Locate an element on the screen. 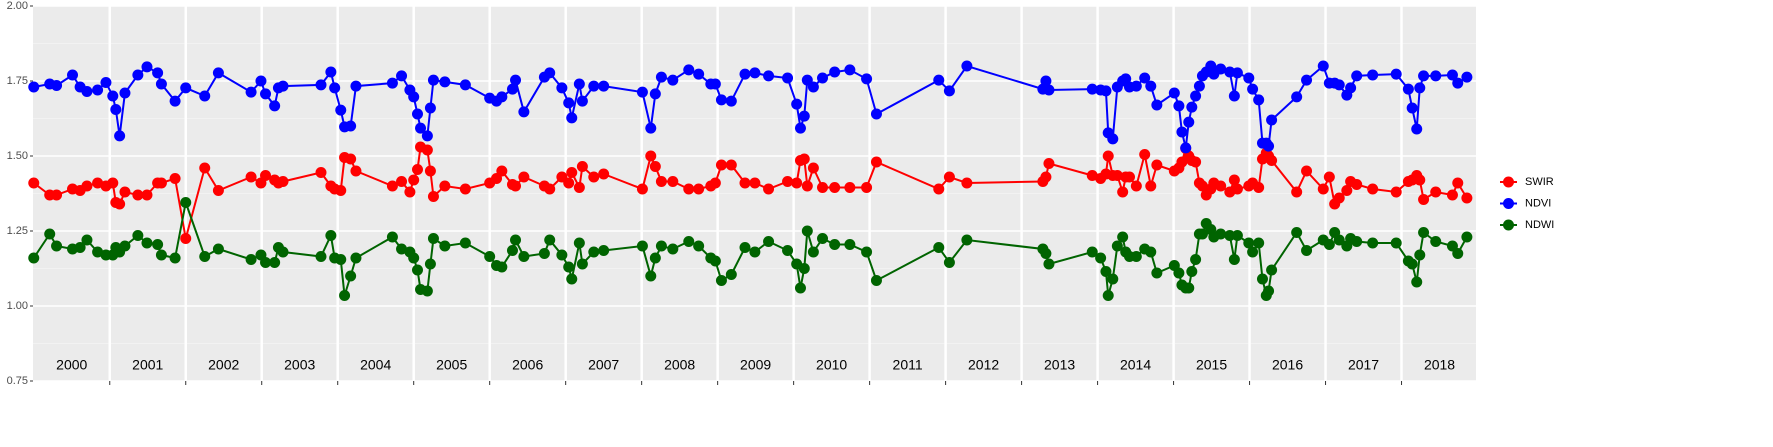 This screenshot has width=1773, height=447. year-label: 2011 is located at coordinates (908, 365).